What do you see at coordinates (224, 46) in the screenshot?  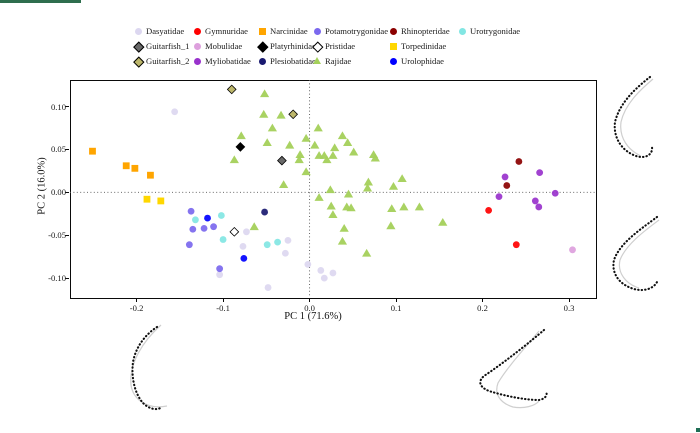 I see `legend-label-mobulidae: Mobulidae` at bounding box center [224, 46].